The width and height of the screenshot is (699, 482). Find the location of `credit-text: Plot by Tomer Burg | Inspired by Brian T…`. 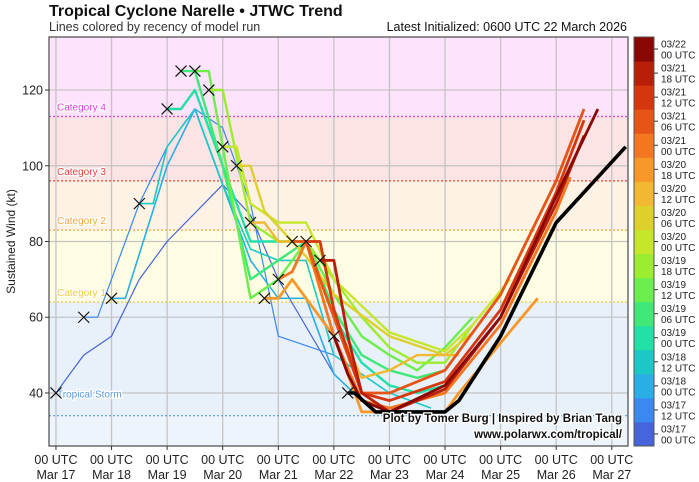

credit-text: Plot by Tomer Burg | Inspired by Brian T… is located at coordinates (502, 419).